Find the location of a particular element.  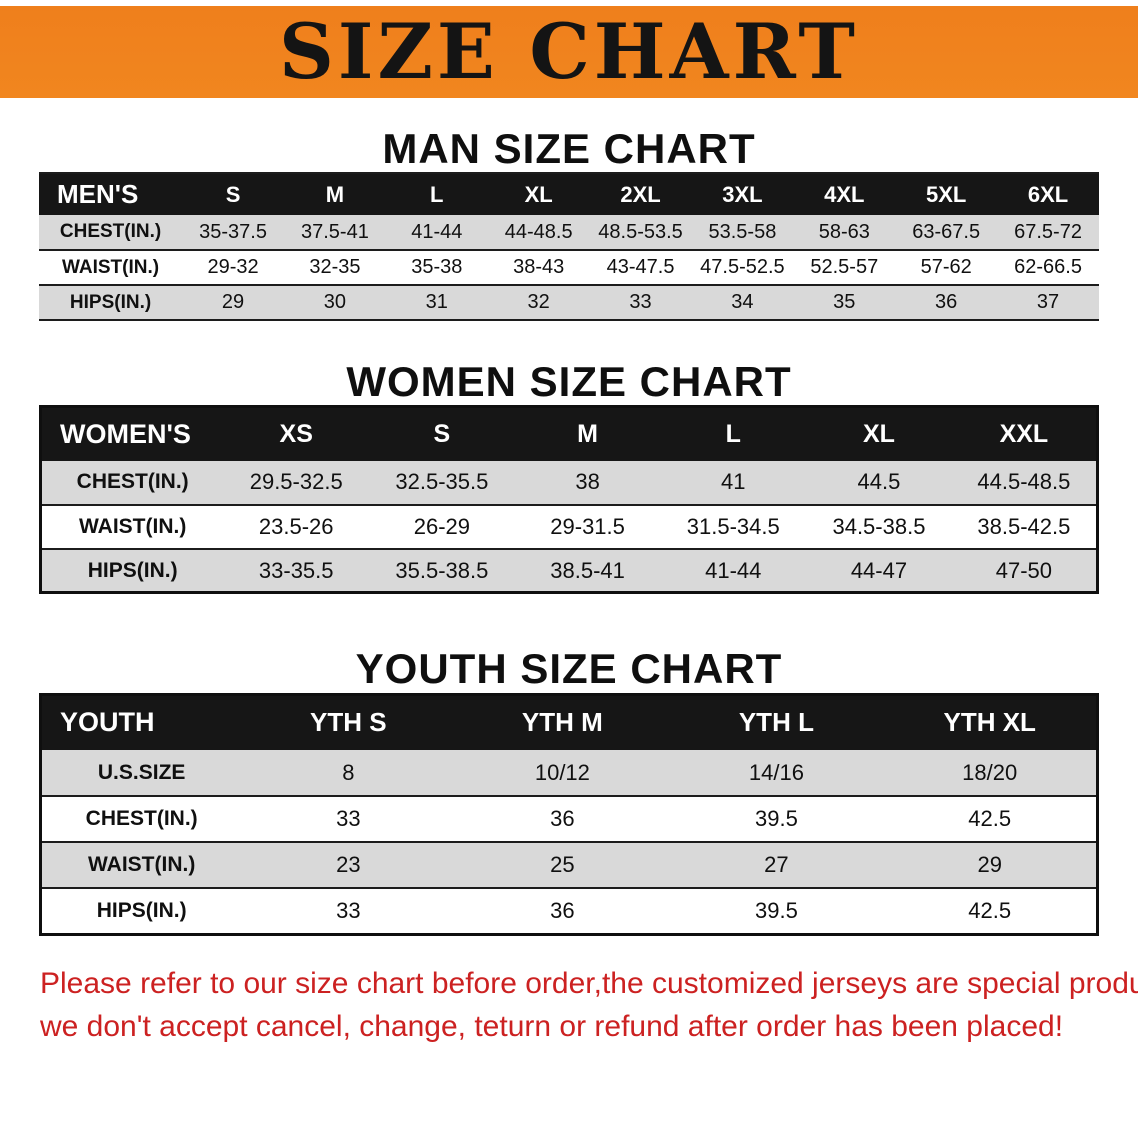

table-header-row: MEN'S S M L XL 2XL 3XL 4XL 5XL 6XL is located at coordinates (569, 194).